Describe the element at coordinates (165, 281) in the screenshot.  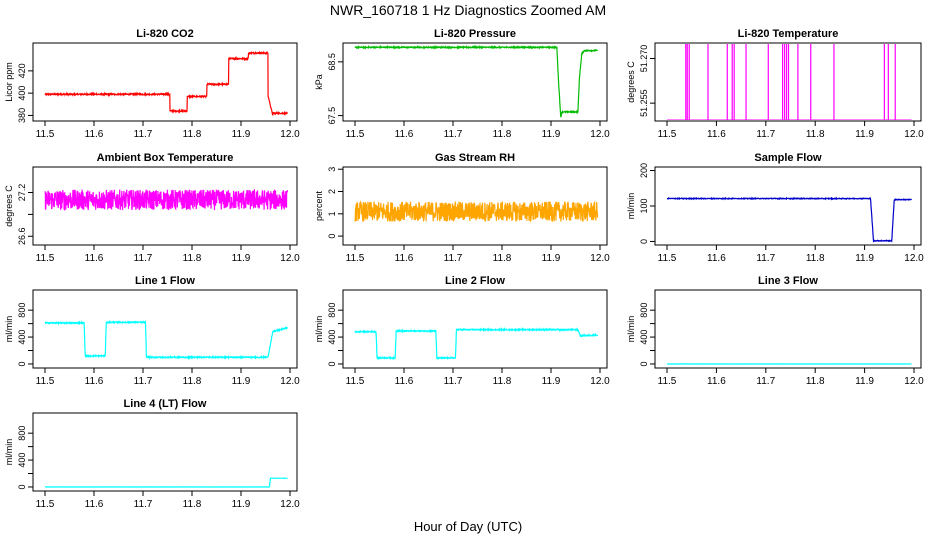
I see `panel-title: Line 1 Flow` at that location.